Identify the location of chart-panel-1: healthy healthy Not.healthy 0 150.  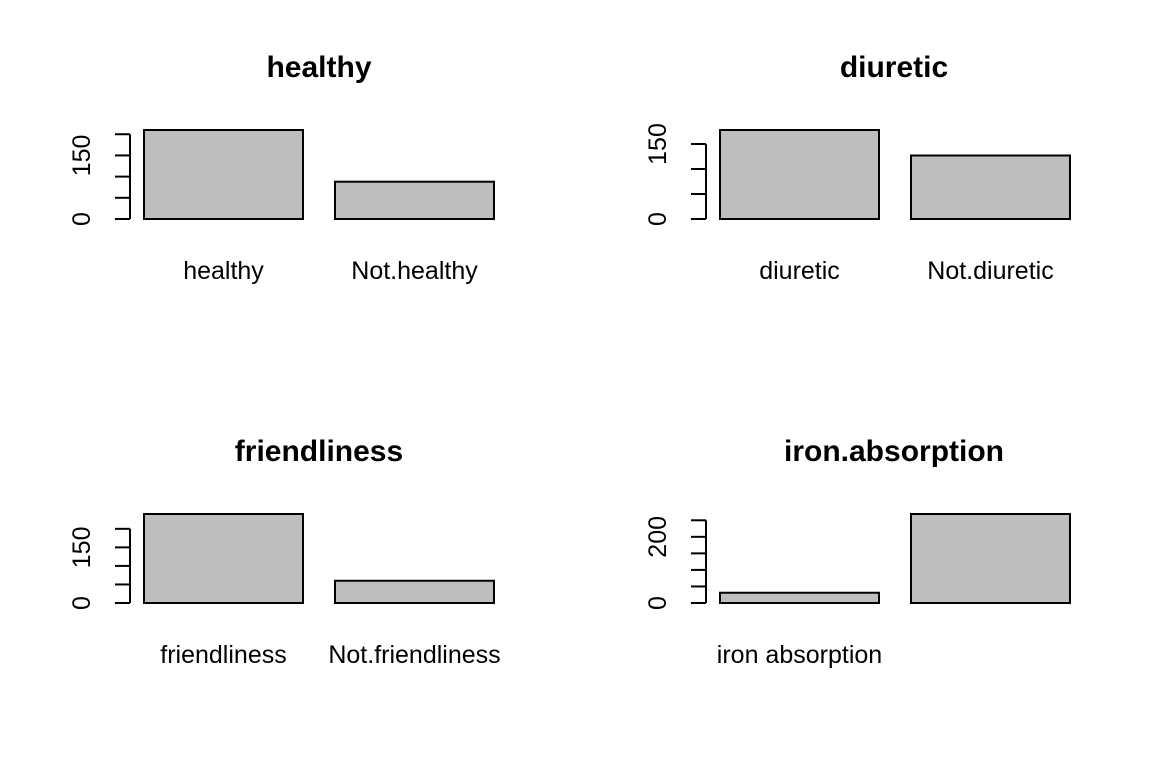
(281, 168).